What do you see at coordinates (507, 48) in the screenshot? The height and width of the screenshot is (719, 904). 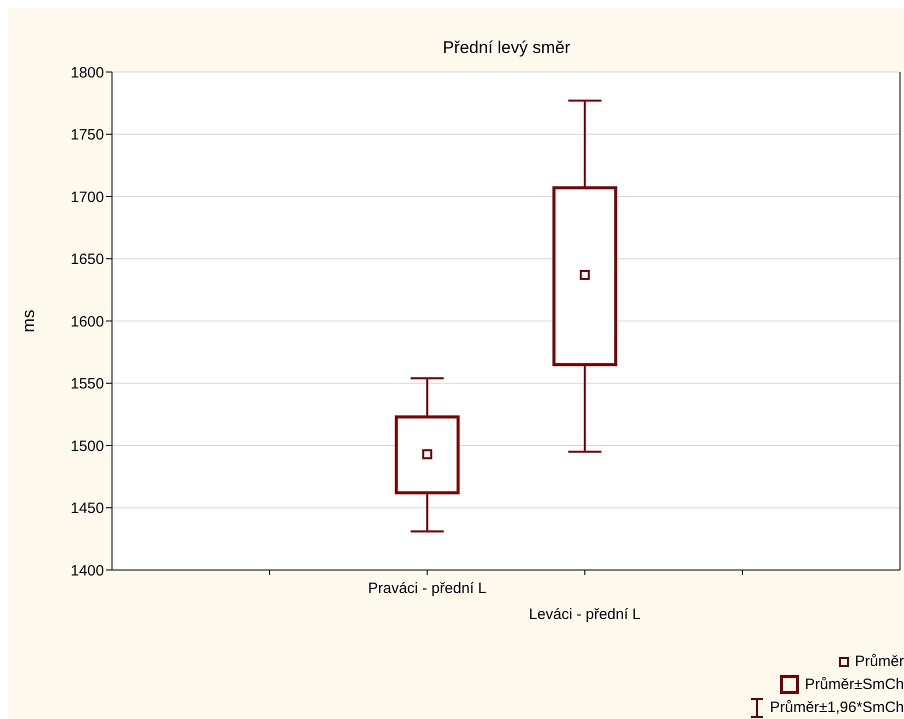 I see `chart-title: Přední levý směr` at bounding box center [507, 48].